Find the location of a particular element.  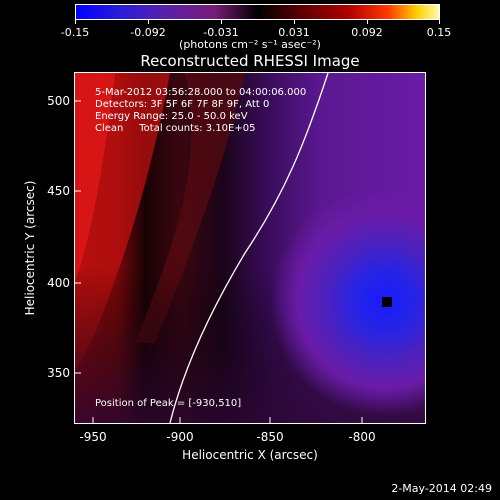

colorbar is located at coordinates (257, 12).